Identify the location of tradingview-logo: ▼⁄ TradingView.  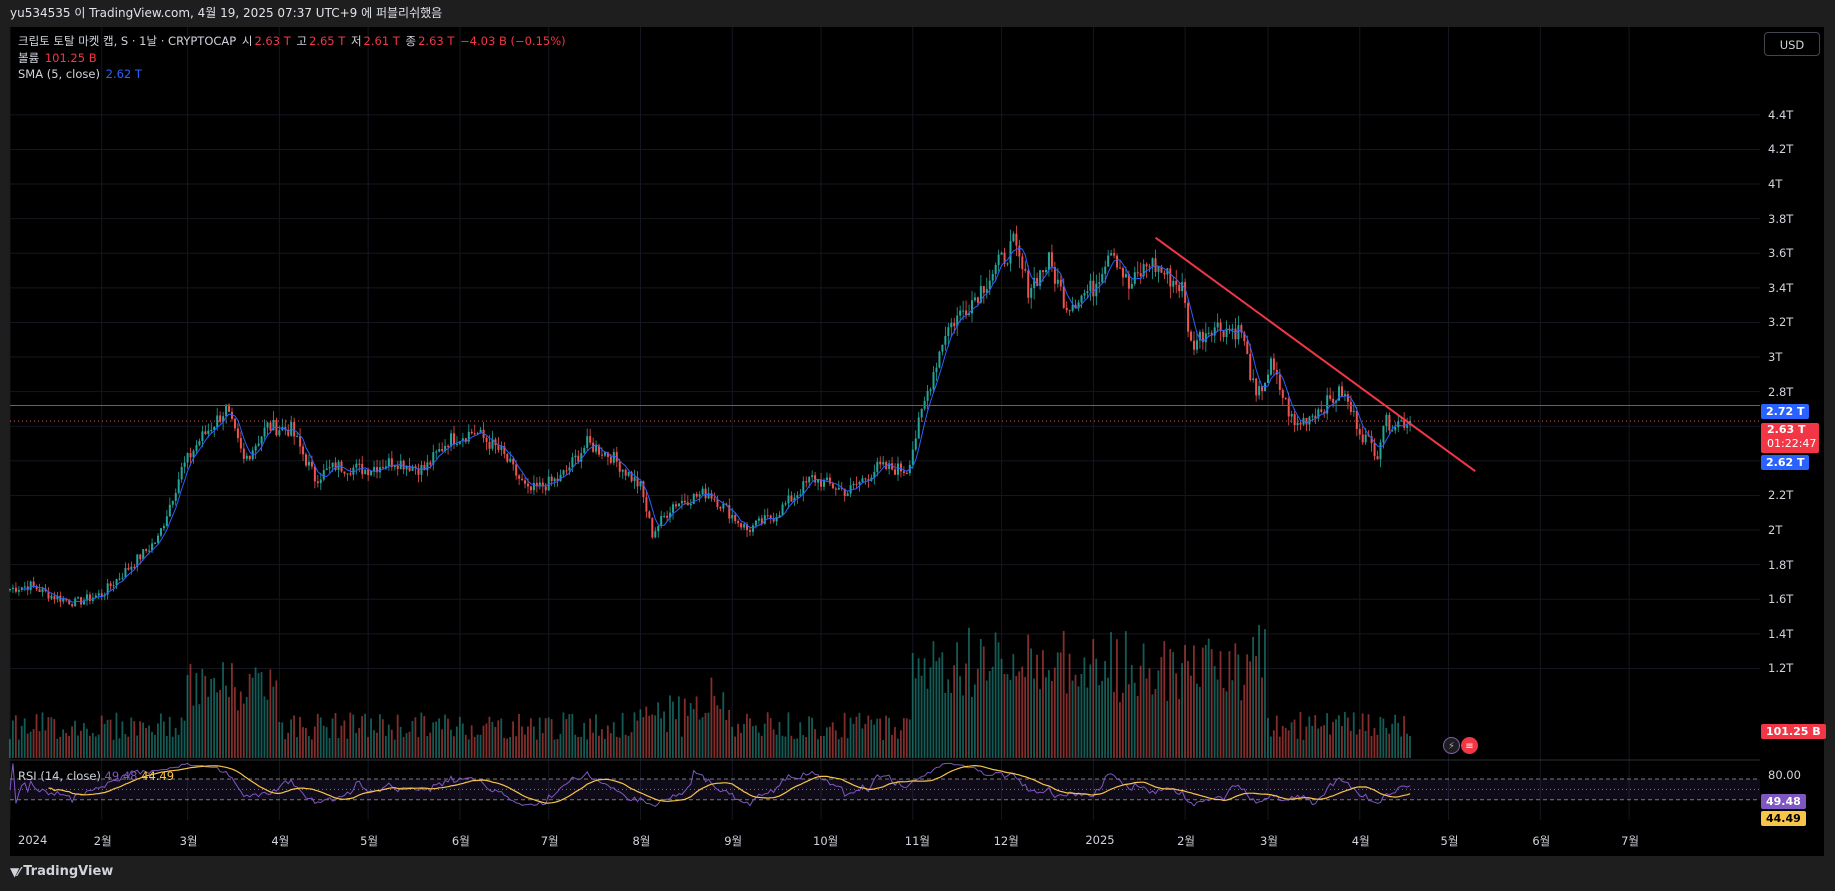
(61, 871).